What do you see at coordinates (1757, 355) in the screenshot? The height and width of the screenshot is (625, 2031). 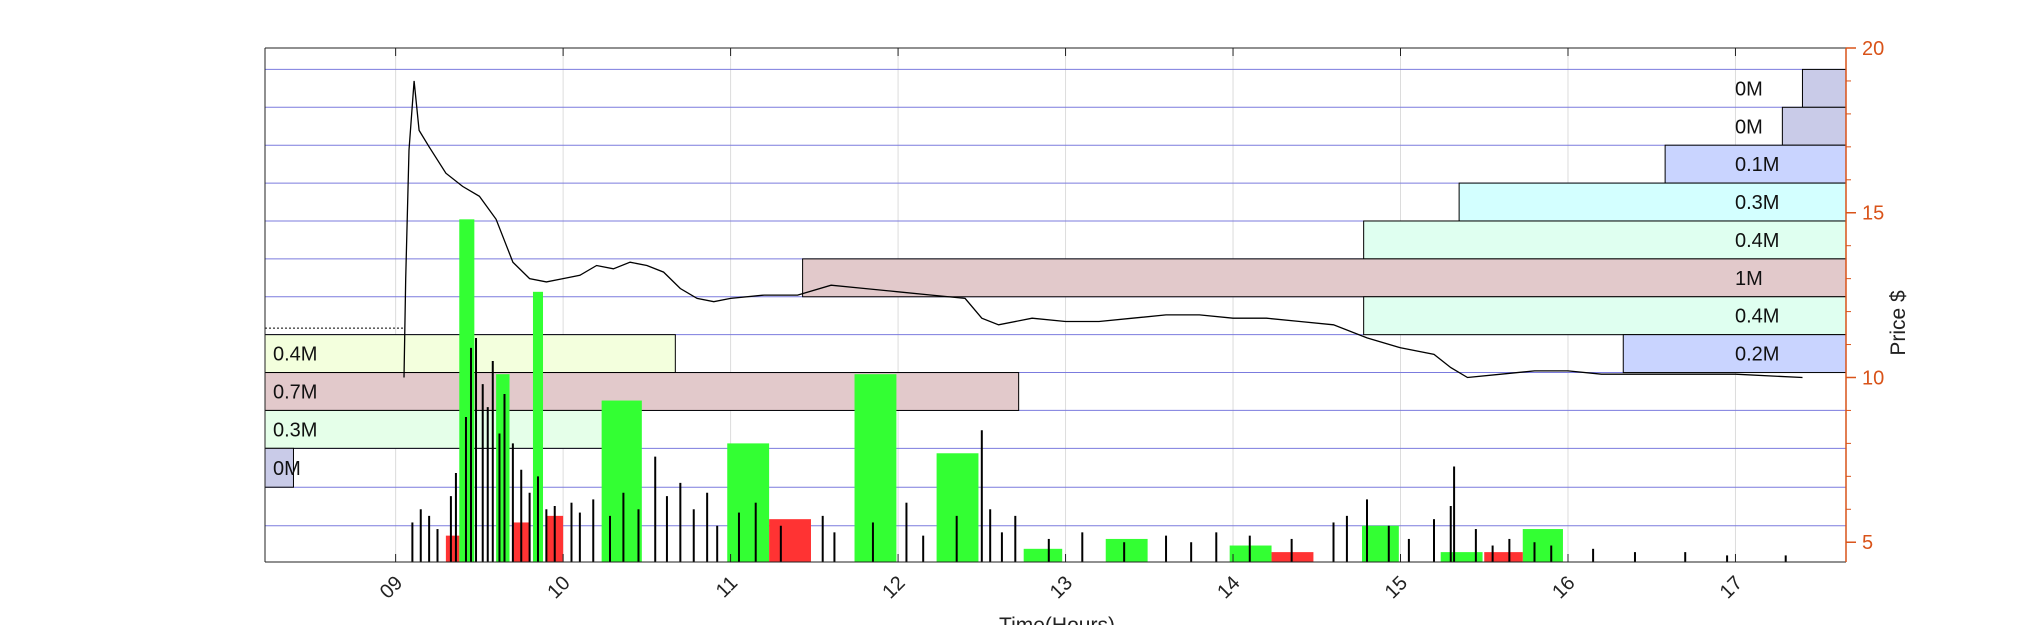 I see `volume-profile-label-right: 0.2M` at bounding box center [1757, 355].